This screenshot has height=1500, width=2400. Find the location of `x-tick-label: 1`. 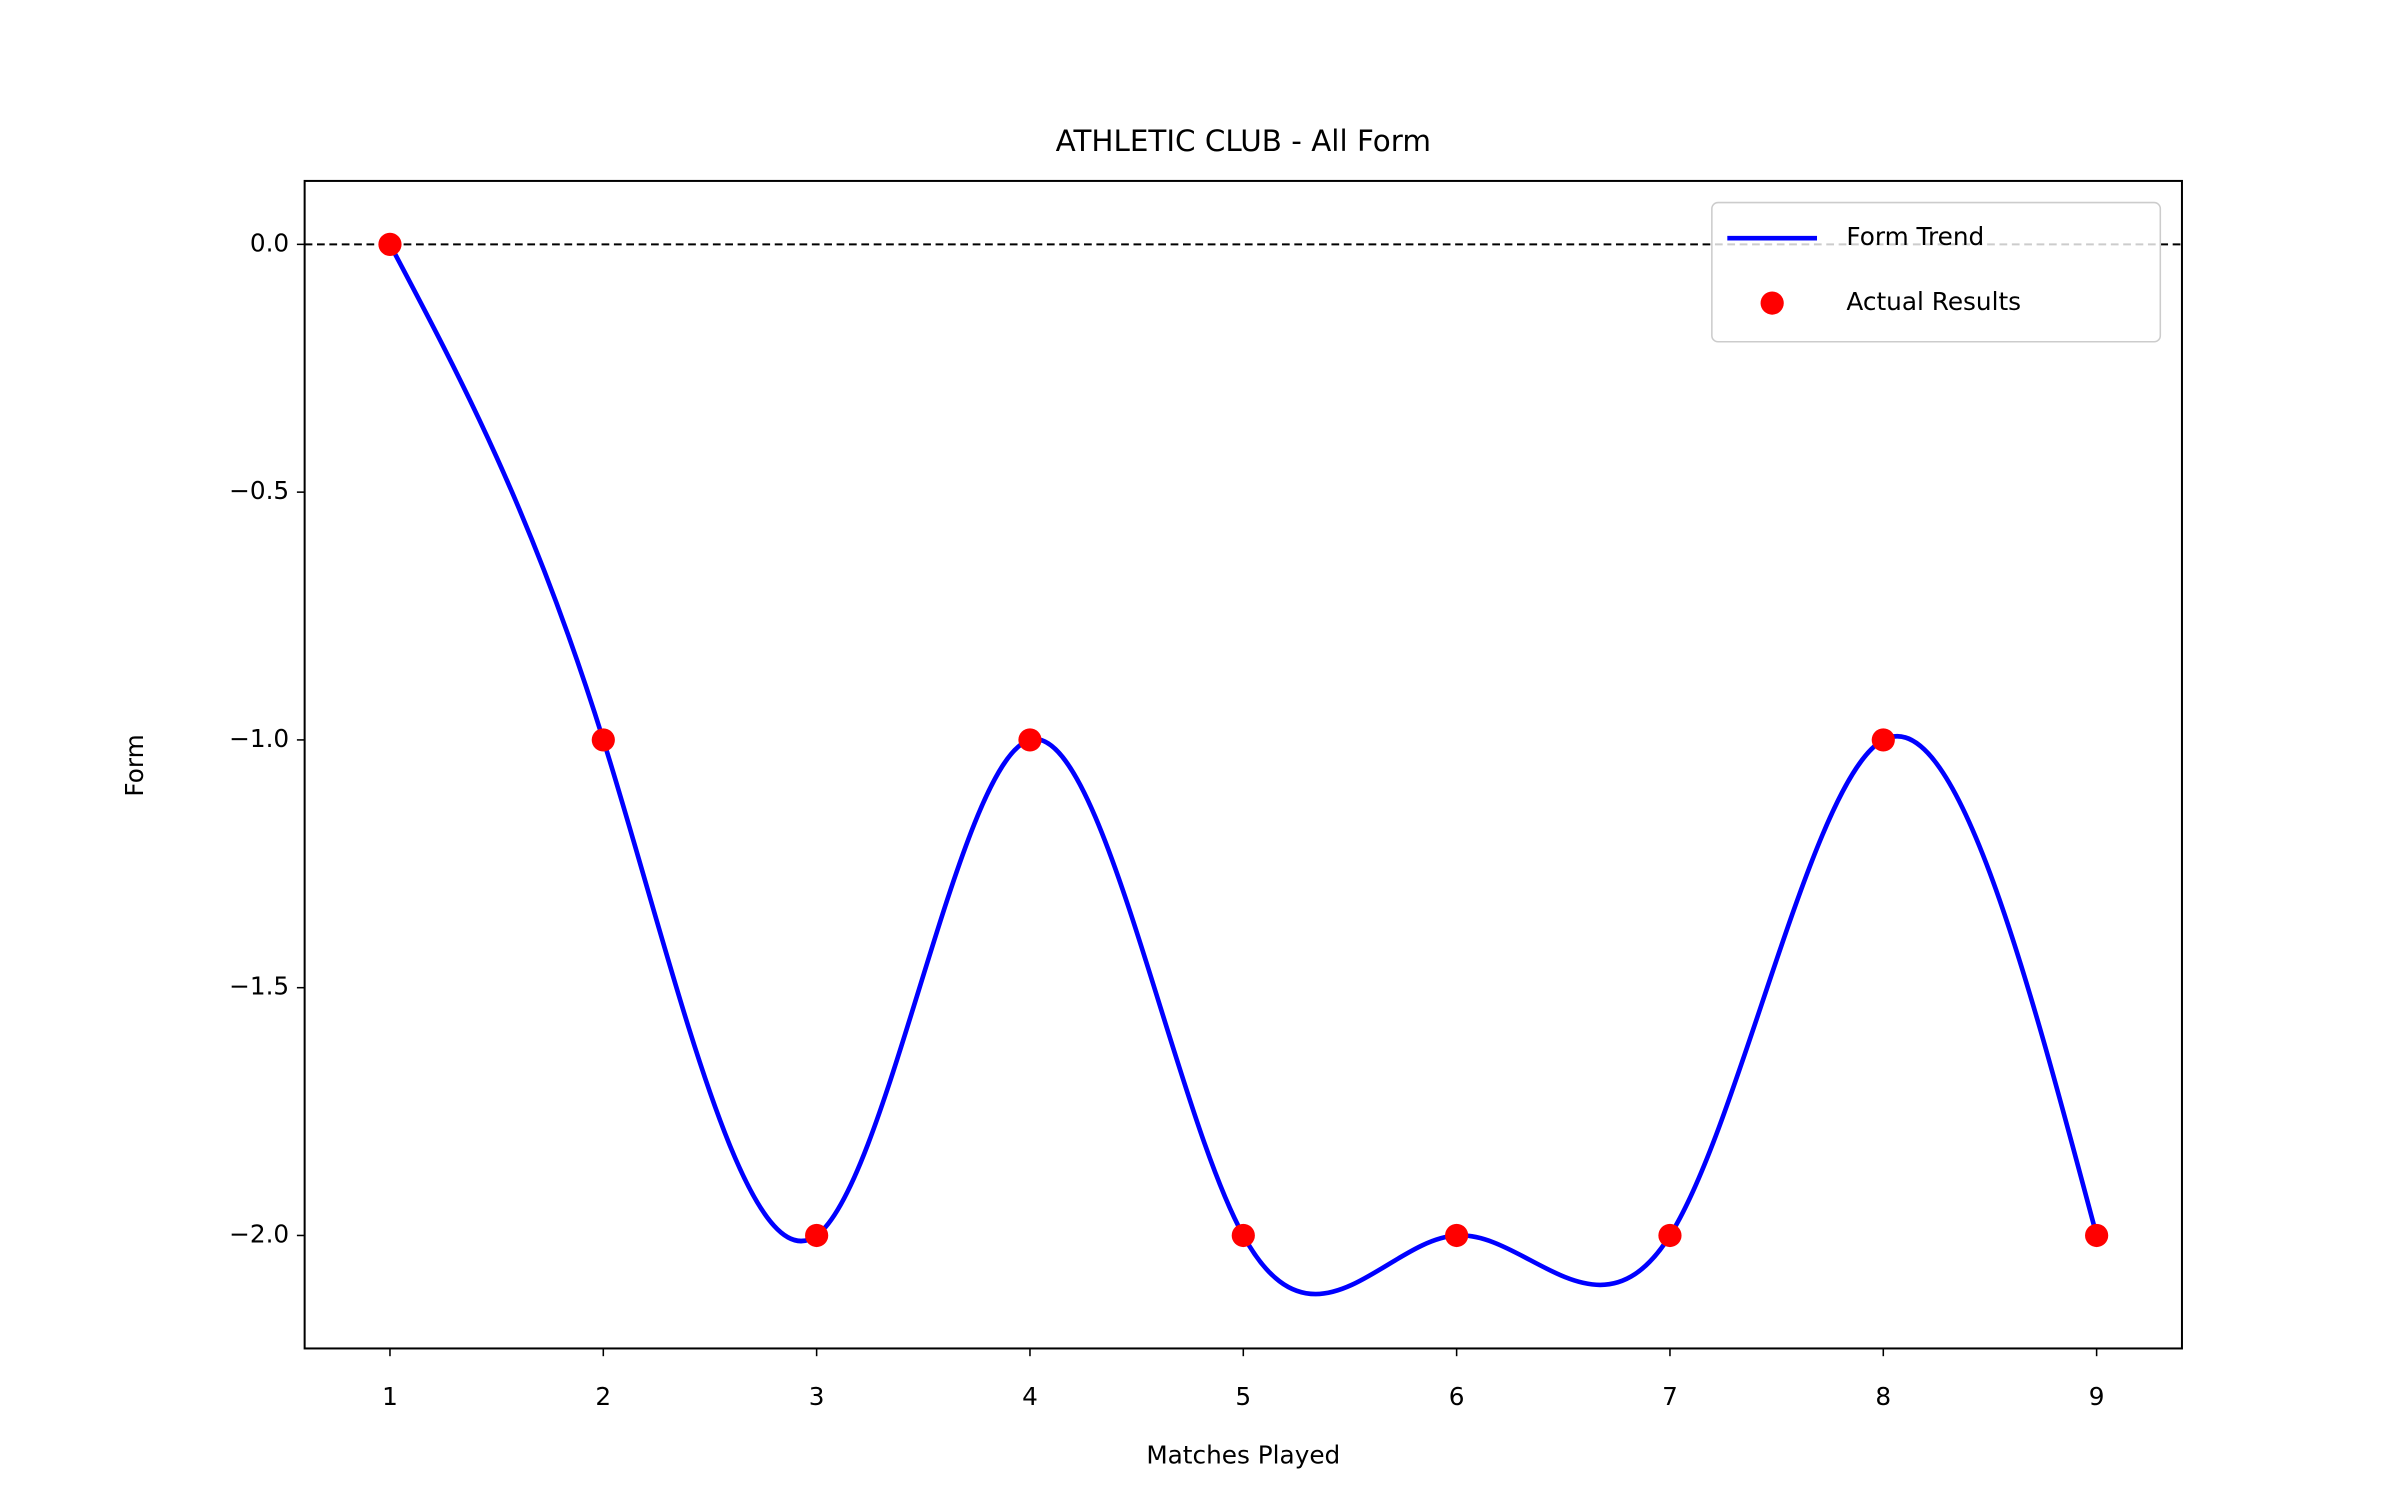

x-tick-label: 1 is located at coordinates (390, 1396).